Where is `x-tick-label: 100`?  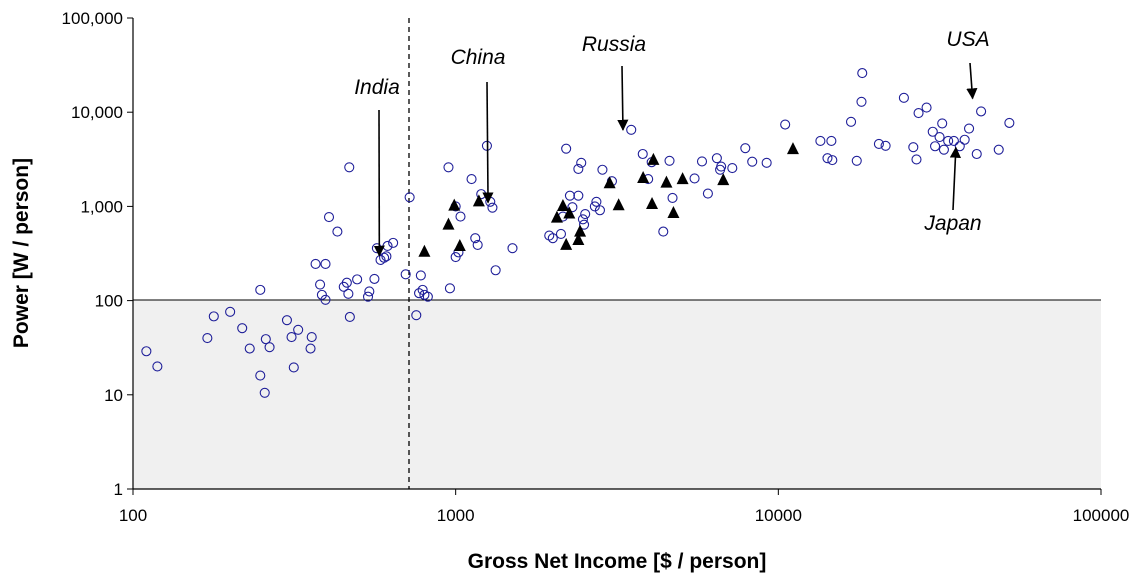
x-tick-label: 100 is located at coordinates (133, 515).